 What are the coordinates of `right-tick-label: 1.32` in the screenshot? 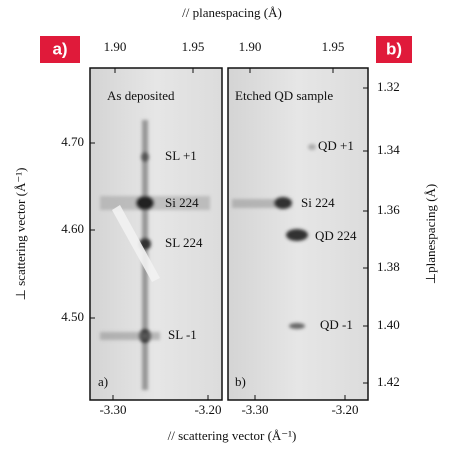 It's located at (388, 86).